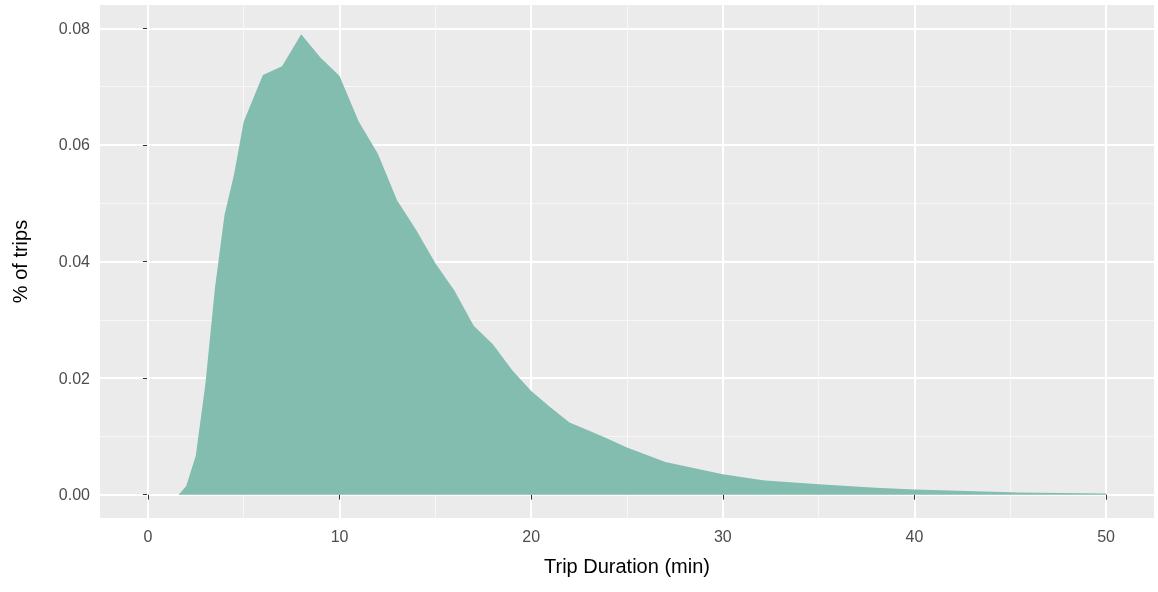 Image resolution: width=1158 pixels, height=592 pixels. I want to click on x-tick-label: 30, so click(722, 536).